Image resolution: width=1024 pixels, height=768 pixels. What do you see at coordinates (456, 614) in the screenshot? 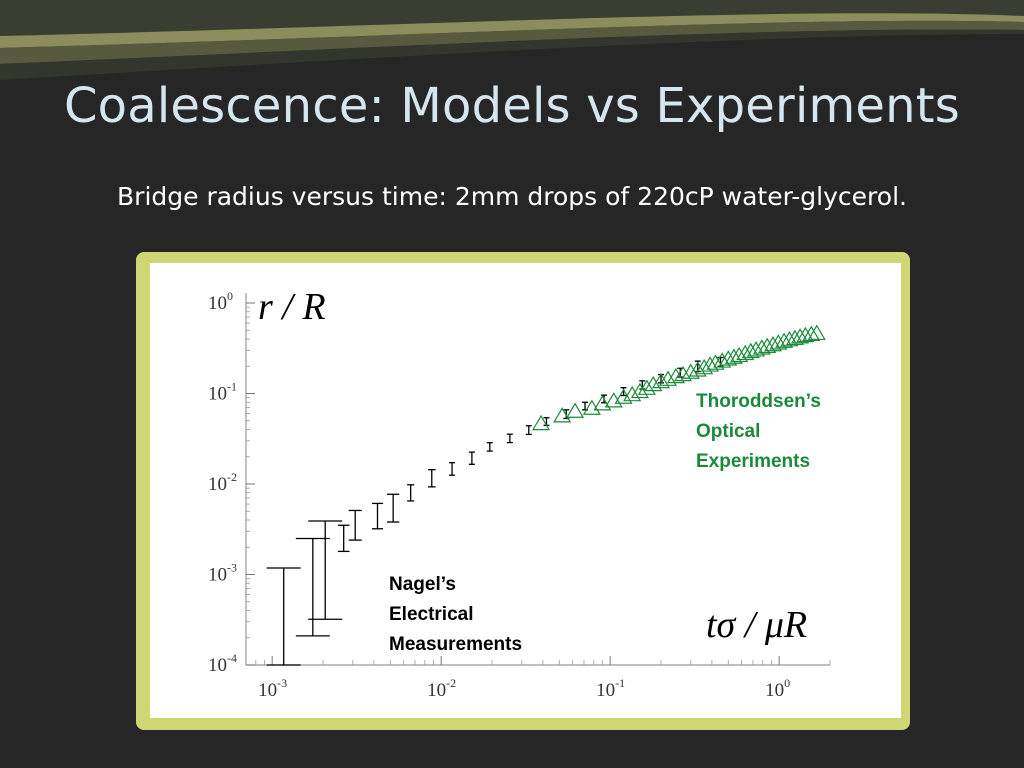
I see `nagel-annotation: Nagel’s Electrical Measurements` at bounding box center [456, 614].